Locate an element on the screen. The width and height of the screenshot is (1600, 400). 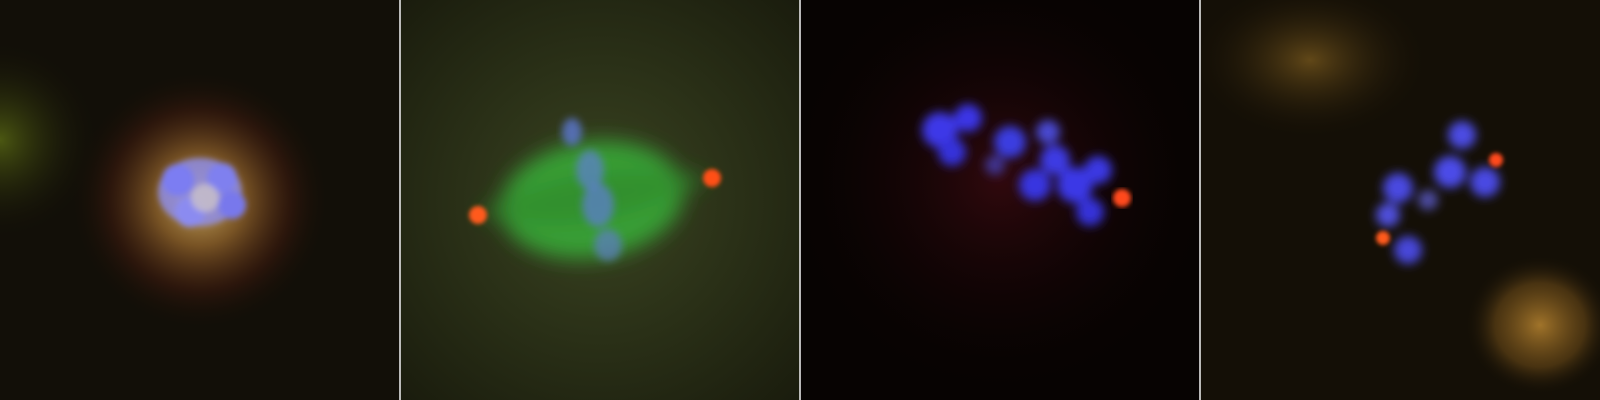
panel-2-chromosomes is located at coordinates (592, 189).